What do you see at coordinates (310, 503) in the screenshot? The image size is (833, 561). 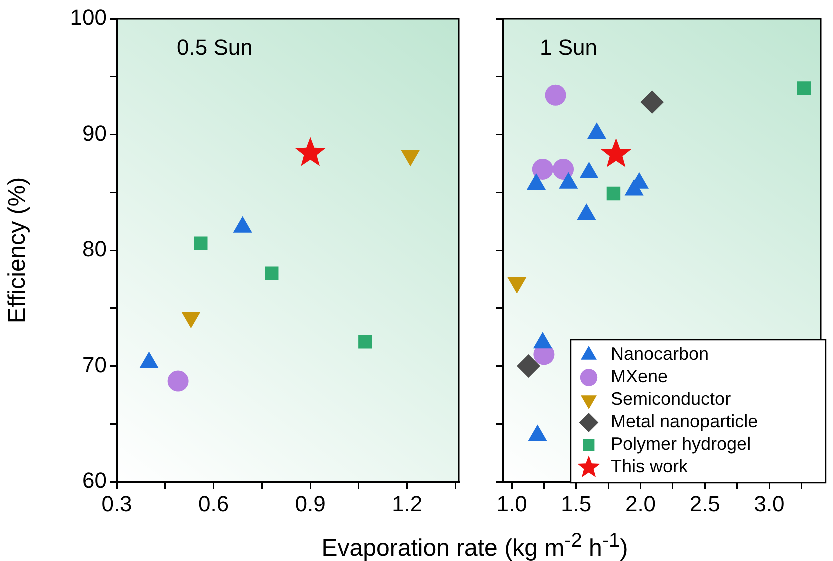 I see `x-tick-label: 0.9` at bounding box center [310, 503].